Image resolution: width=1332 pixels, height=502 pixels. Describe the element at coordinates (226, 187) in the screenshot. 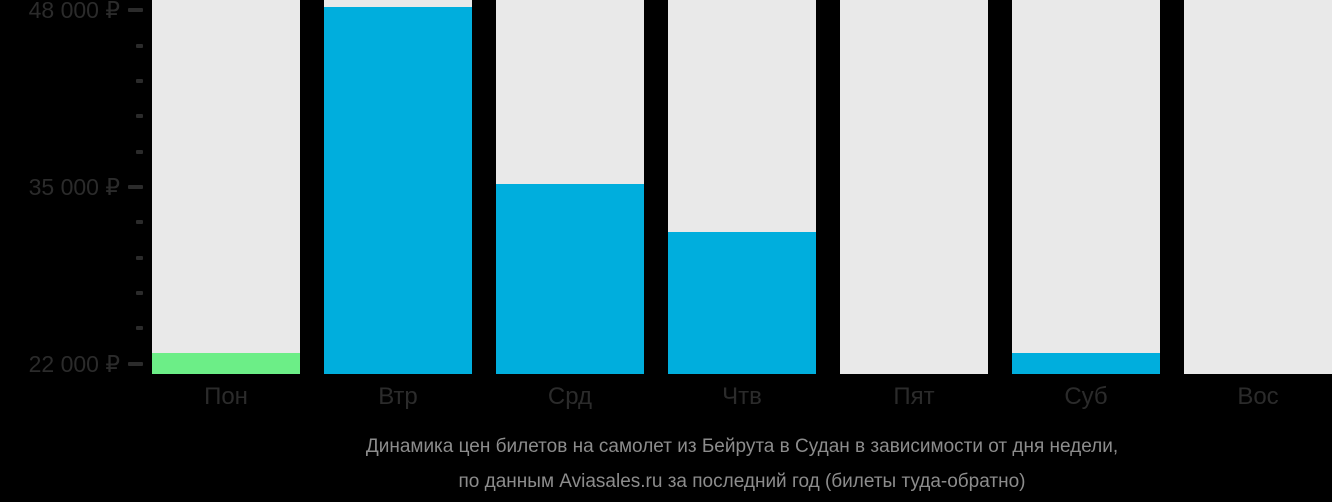

I see `bar-track-mon` at that location.